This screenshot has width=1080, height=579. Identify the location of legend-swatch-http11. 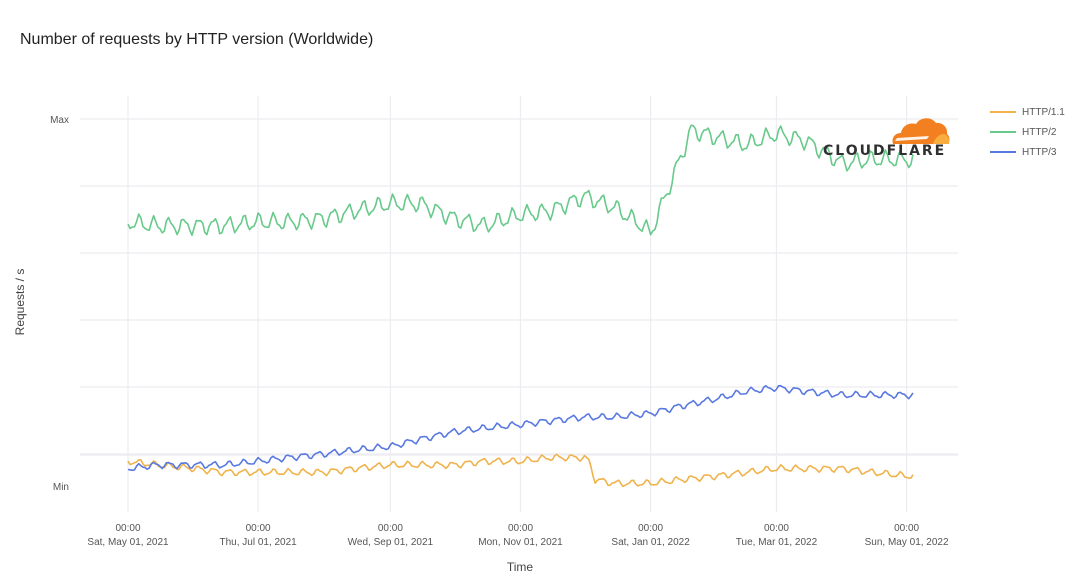
(1003, 112).